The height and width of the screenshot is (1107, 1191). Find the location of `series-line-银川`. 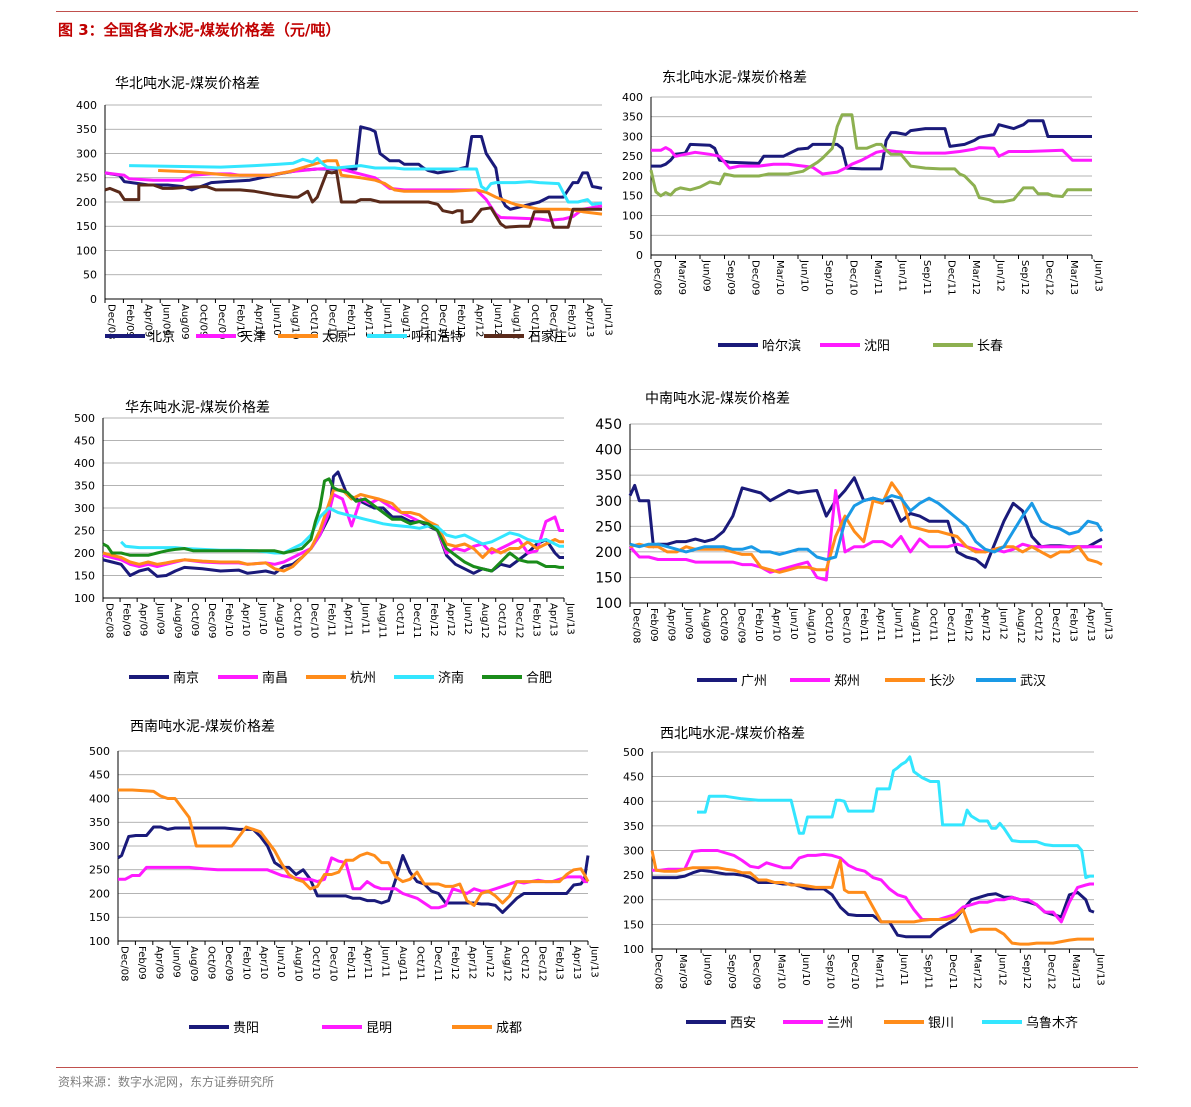

series-line-银川 is located at coordinates (872, 898).